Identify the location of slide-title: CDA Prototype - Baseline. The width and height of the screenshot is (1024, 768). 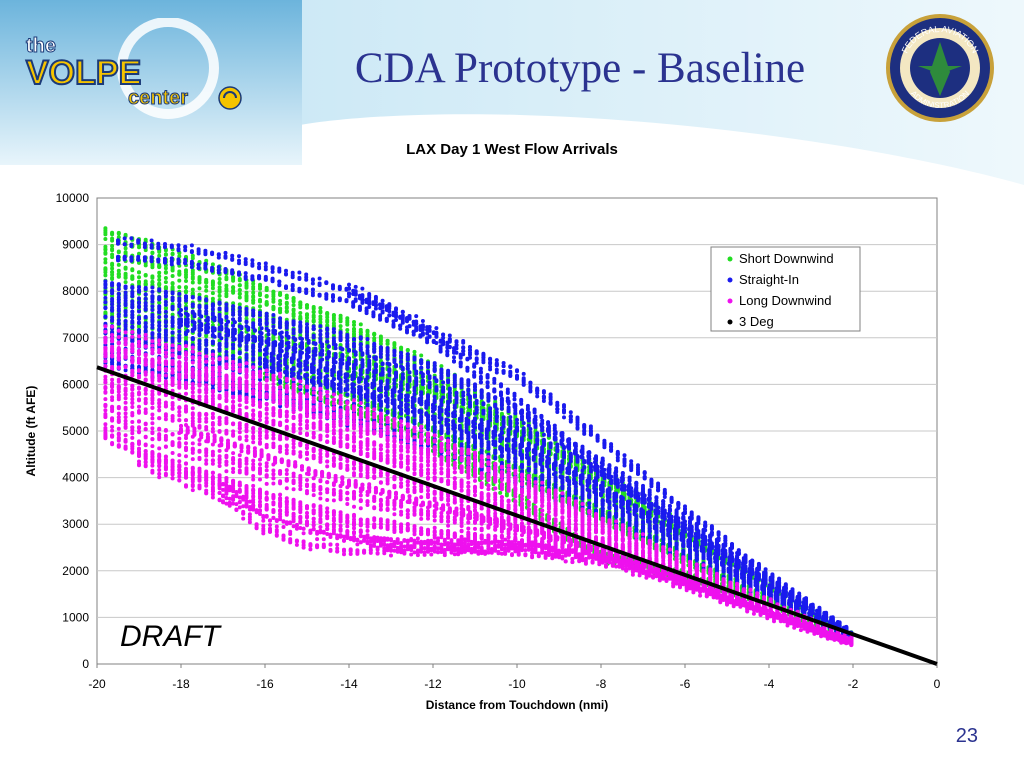
(580, 68).